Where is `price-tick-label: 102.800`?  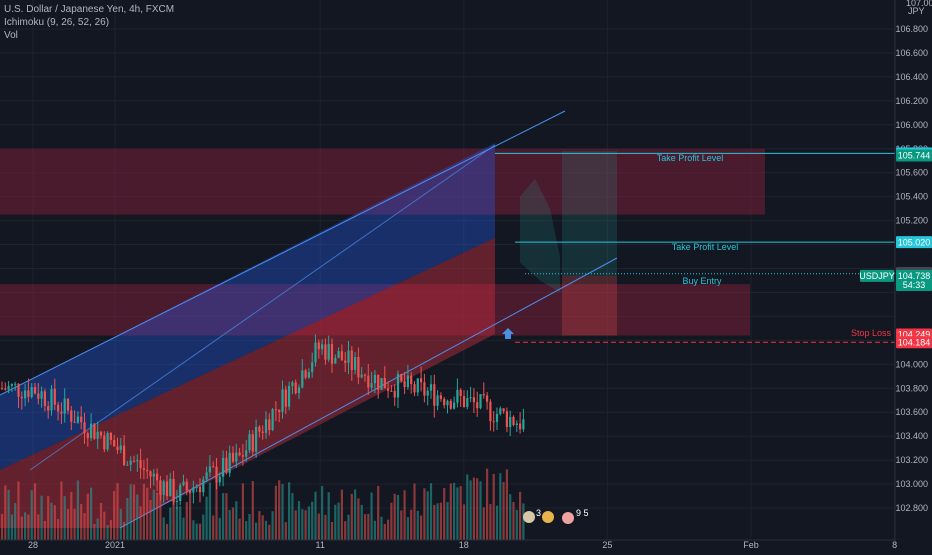
price-tick-label: 102.800 is located at coordinates (911, 508).